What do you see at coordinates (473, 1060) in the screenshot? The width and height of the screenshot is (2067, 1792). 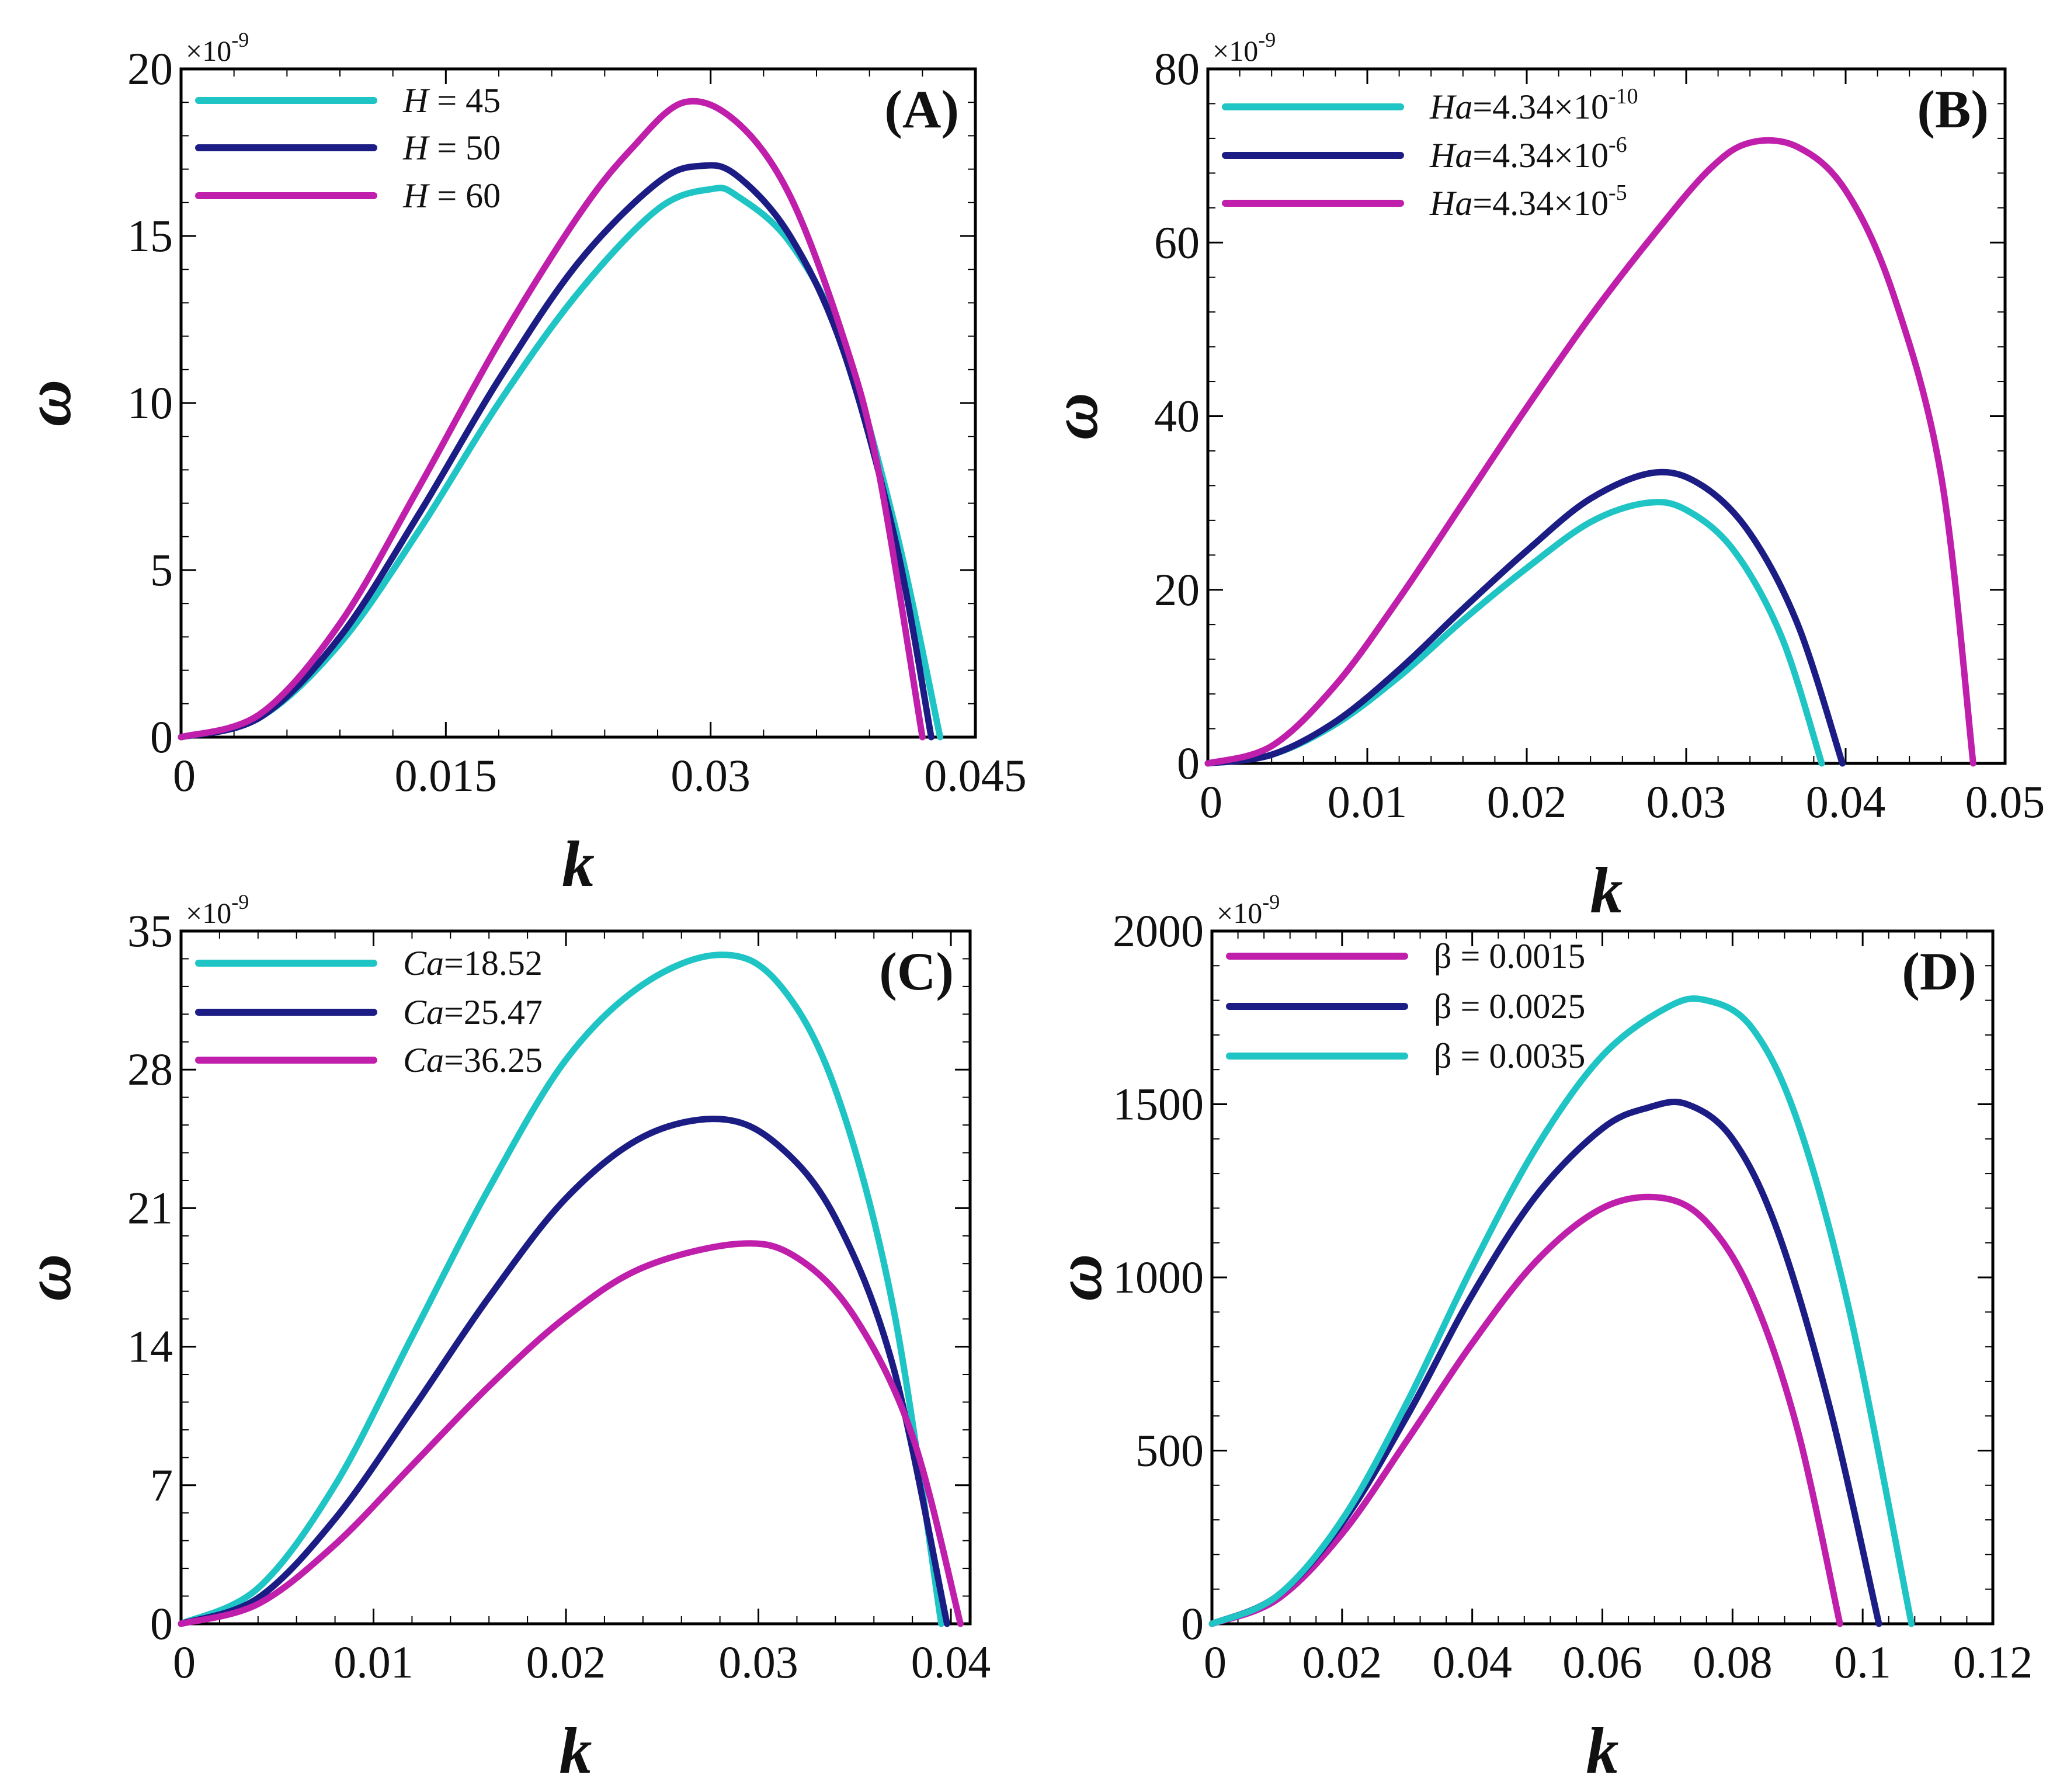 I see `legend-label: Ca=36.25` at bounding box center [473, 1060].